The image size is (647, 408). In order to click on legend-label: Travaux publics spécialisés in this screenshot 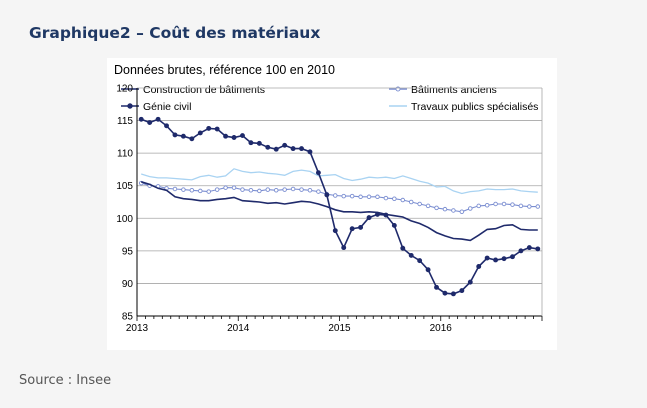, I will do `click(474, 107)`.